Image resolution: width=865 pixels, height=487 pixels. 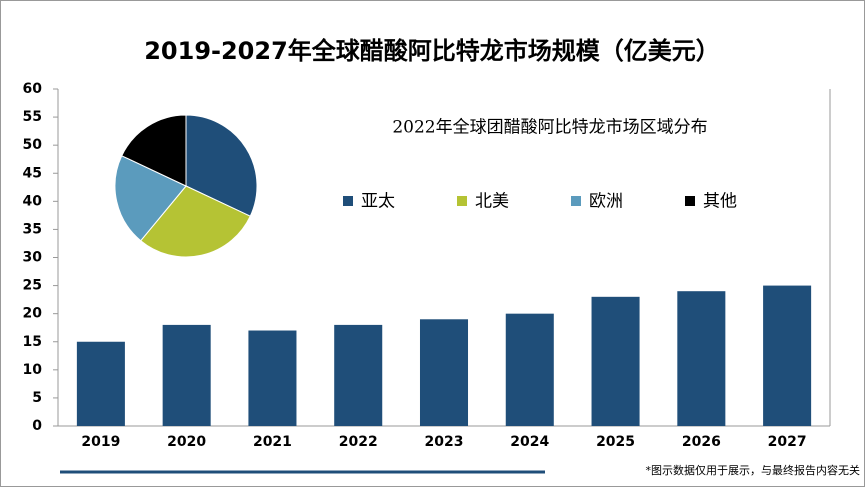 I want to click on footer-note: *图示数据仅用于展示，与最终报告内容无关, so click(x=753, y=470).